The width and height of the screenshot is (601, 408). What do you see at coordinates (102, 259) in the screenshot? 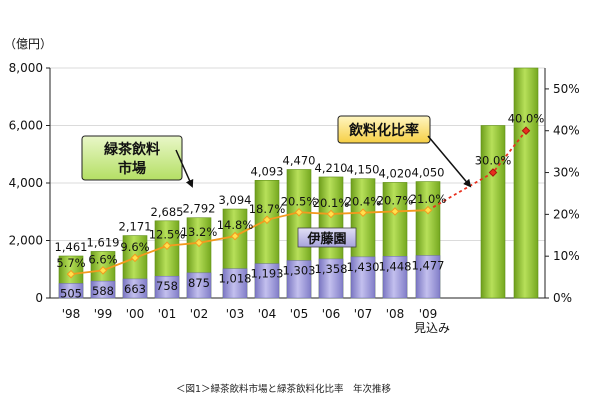
I see `label-ratio: 6.6%` at bounding box center [102, 259].